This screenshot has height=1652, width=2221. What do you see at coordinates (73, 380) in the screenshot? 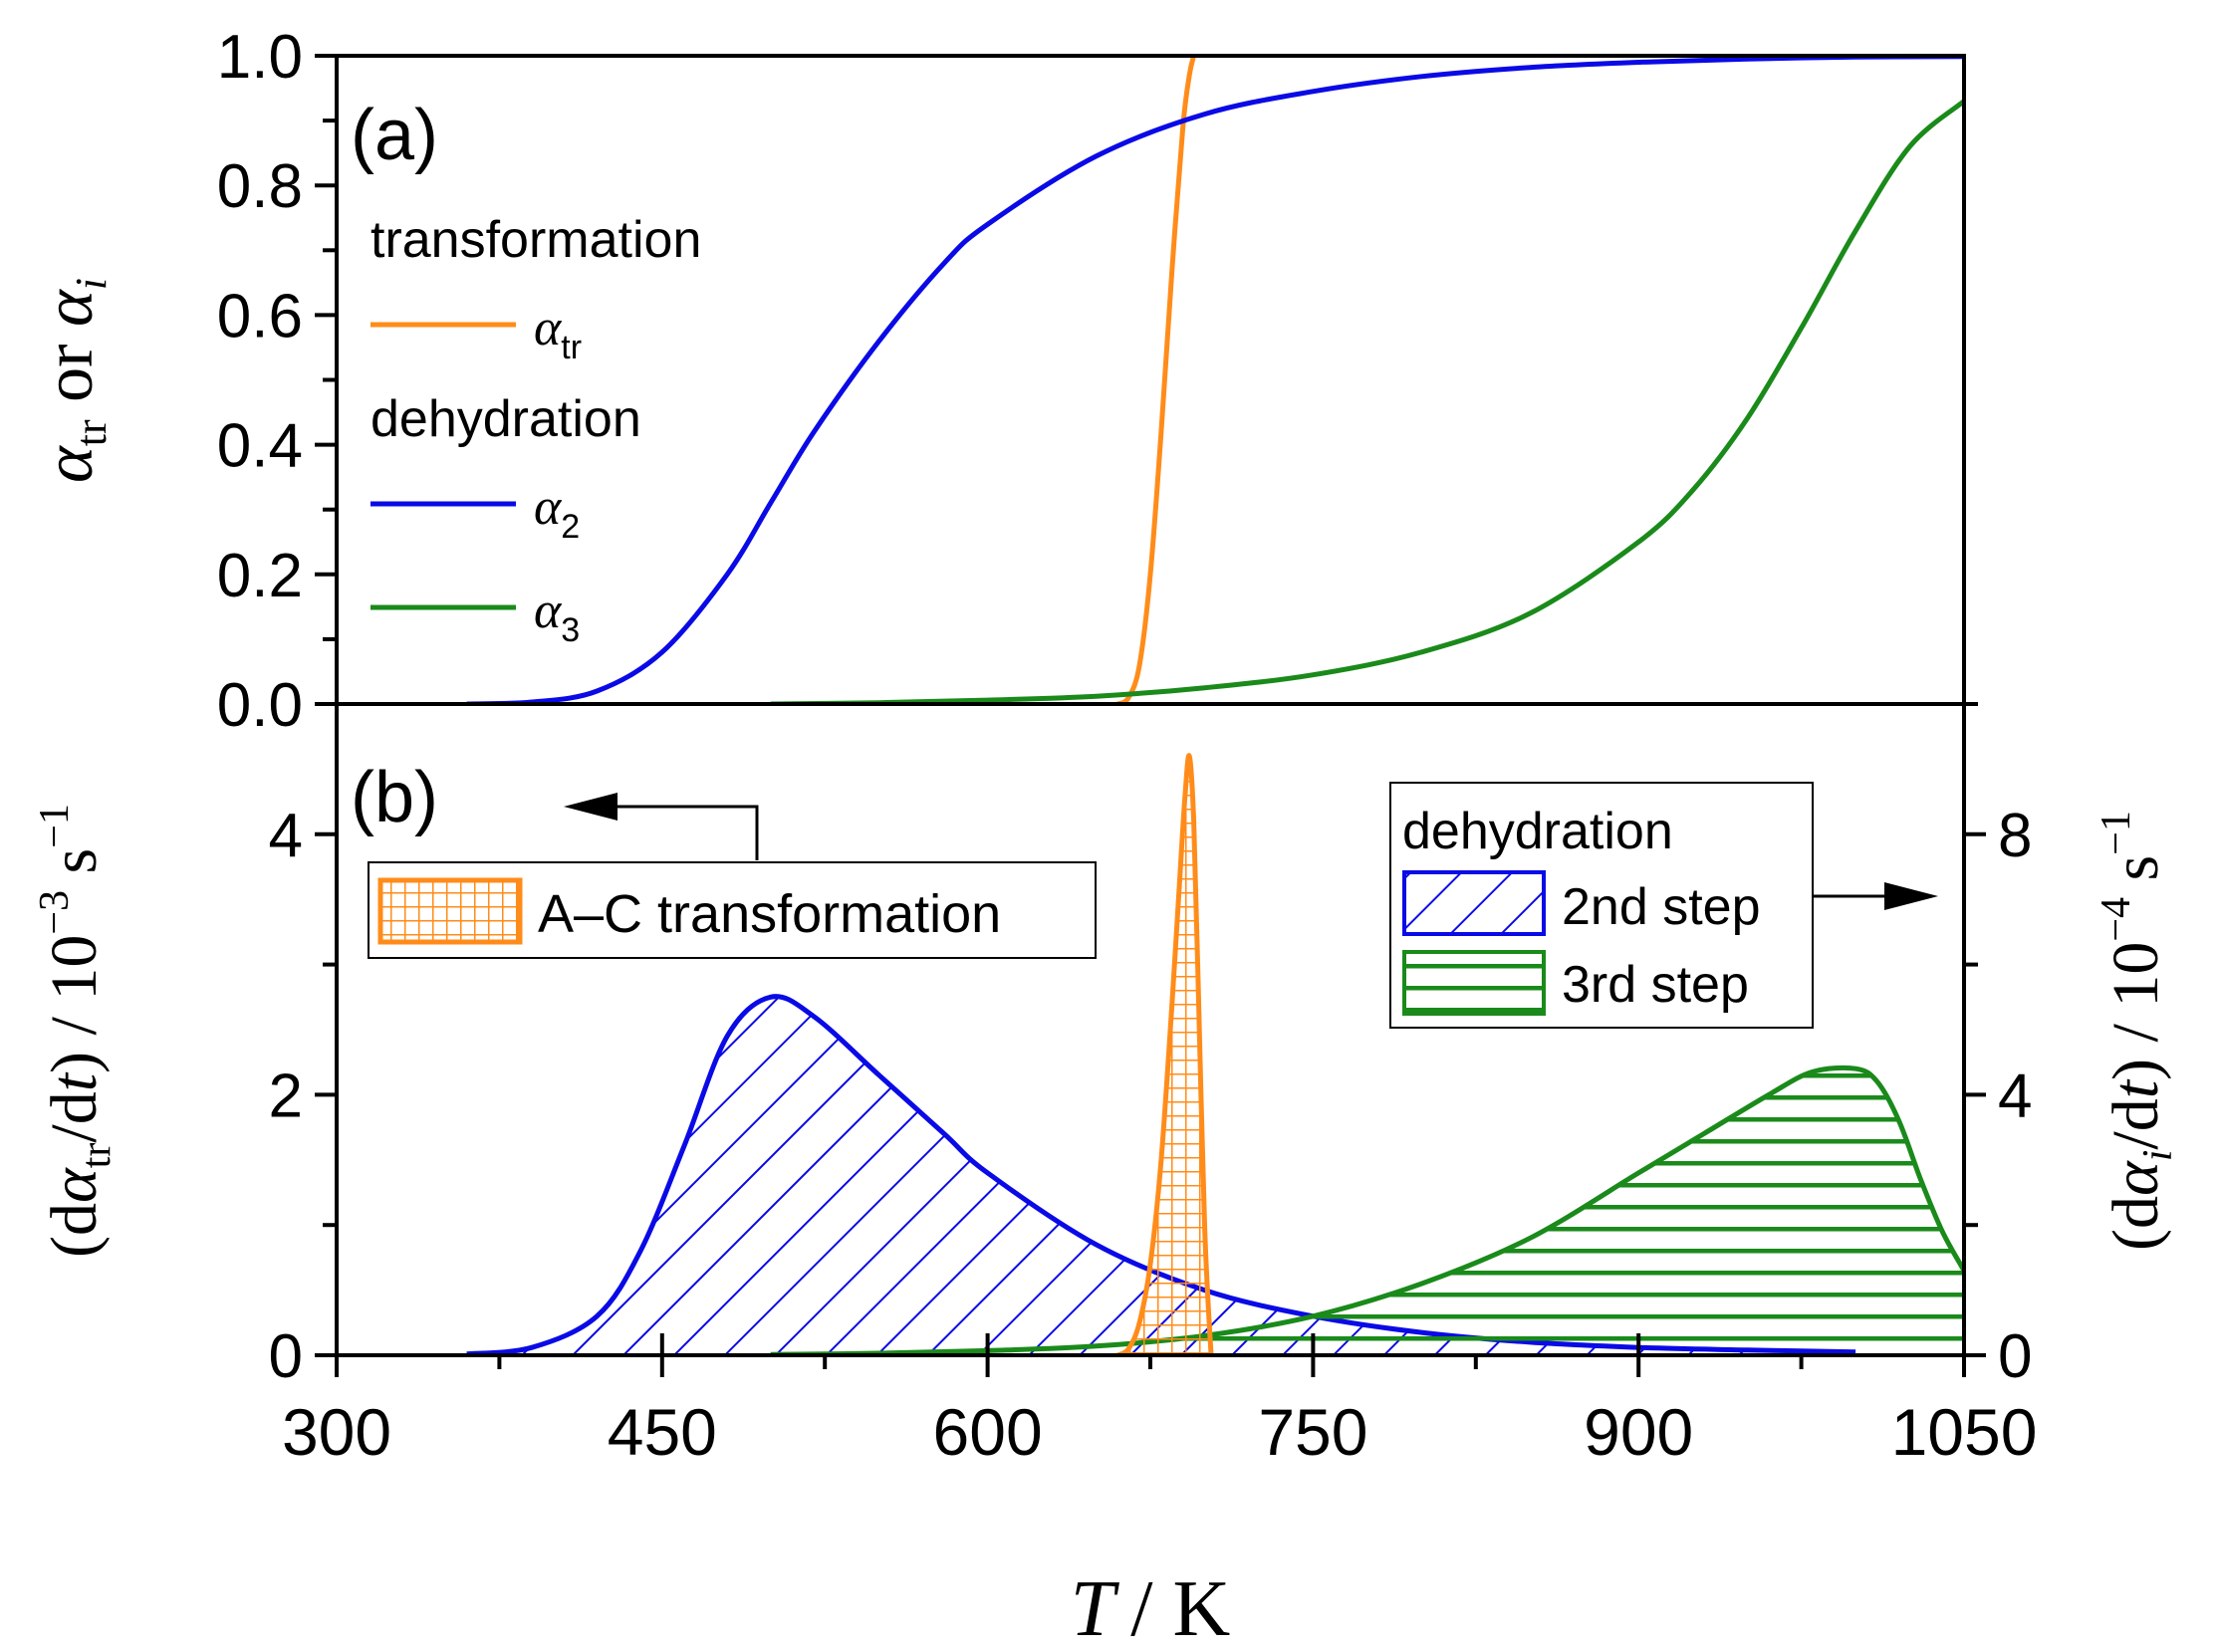
I see `panel-a-ylabel: αtr or αi` at bounding box center [73, 380].